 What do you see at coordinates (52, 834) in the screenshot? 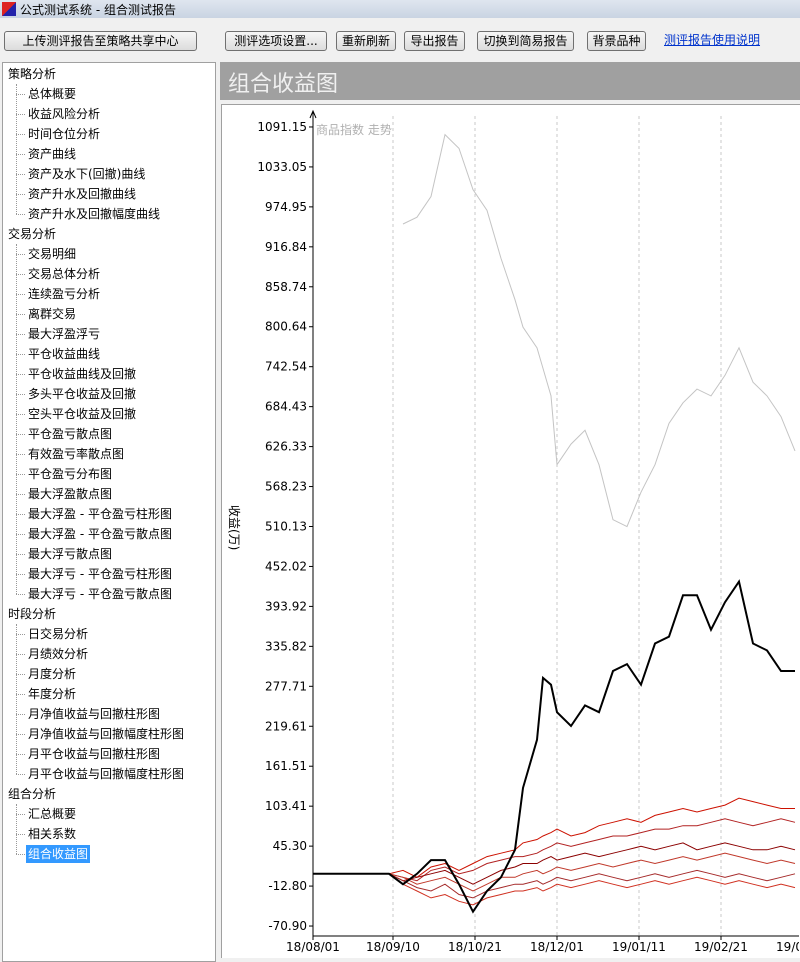
I see `tree-item: 相关系数` at bounding box center [52, 834].